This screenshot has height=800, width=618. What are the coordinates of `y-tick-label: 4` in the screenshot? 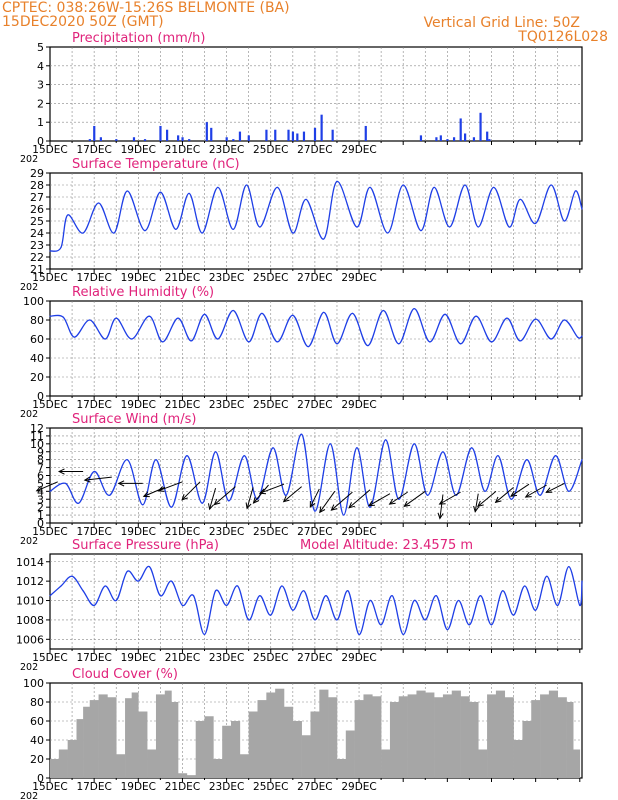 It's located at (40, 66).